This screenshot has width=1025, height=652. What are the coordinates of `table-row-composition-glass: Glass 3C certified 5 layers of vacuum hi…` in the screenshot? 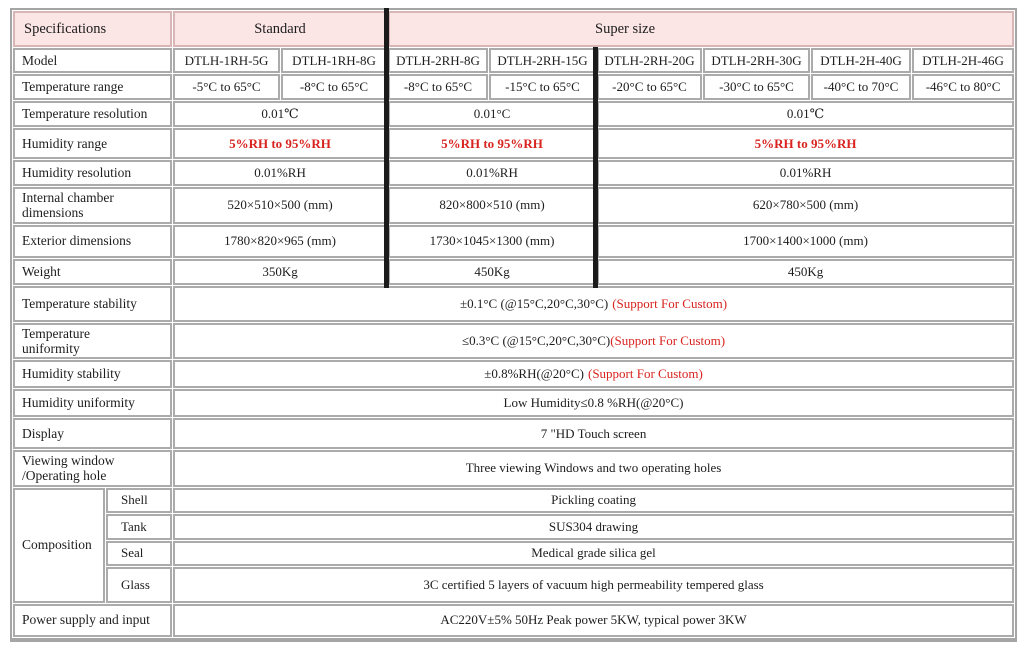 It's located at (514, 584).